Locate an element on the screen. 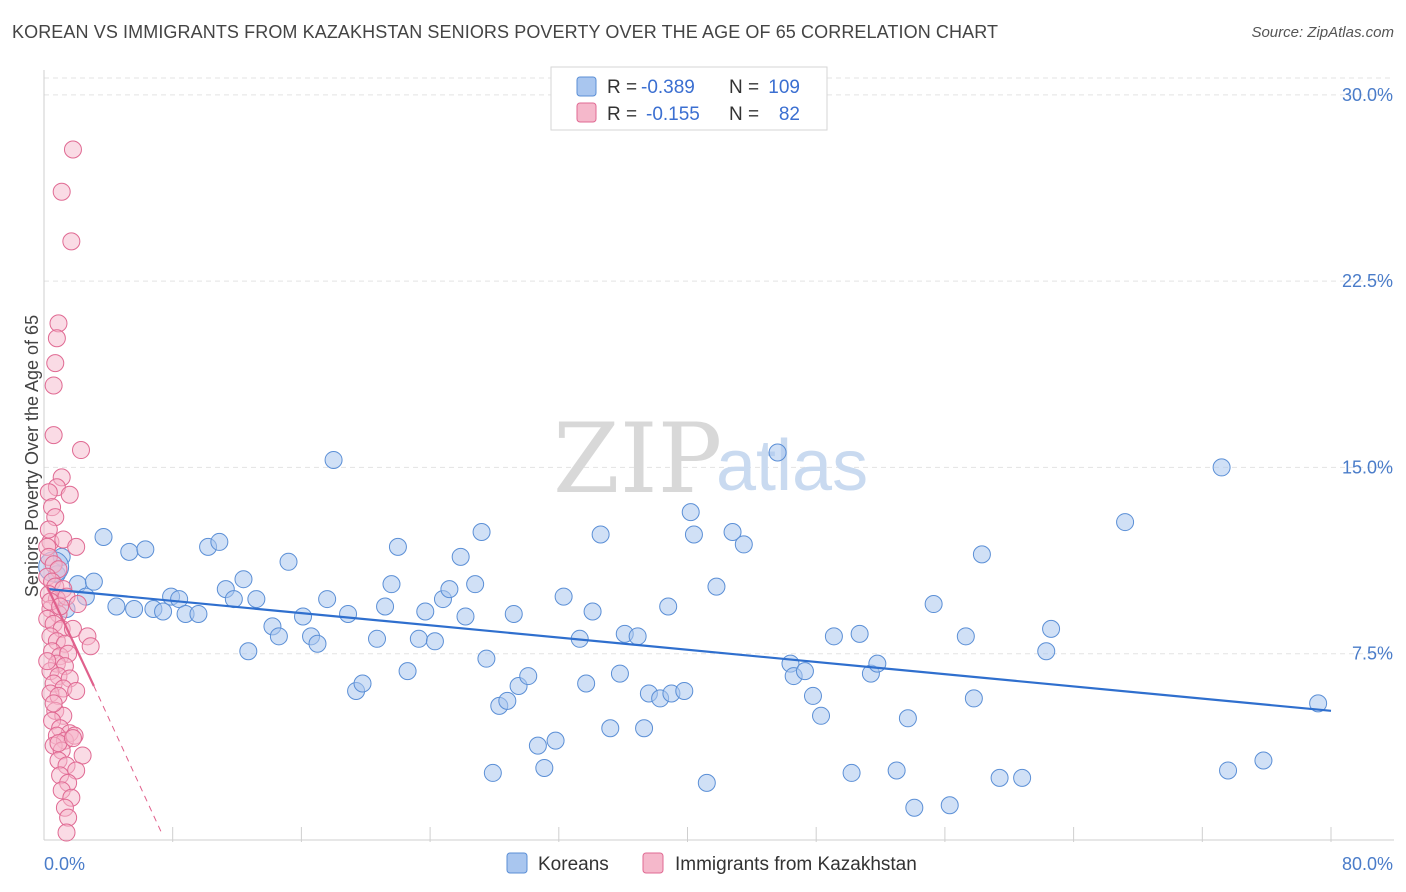 The image size is (1406, 892). bottom-legend-swatch-koreans is located at coordinates (517, 863).